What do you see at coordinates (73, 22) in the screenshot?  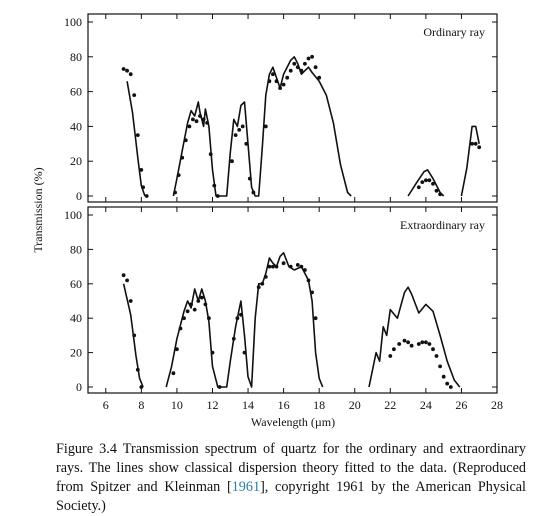 I see `y-tick-label: 100` at bounding box center [73, 22].